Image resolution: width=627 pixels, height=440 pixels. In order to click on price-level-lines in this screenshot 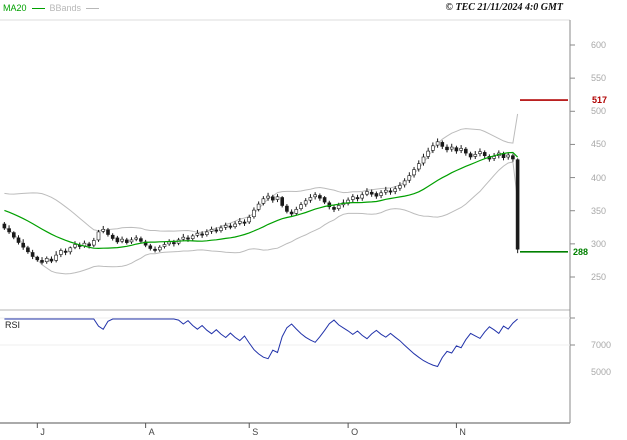, I will do `click(544, 176)`.